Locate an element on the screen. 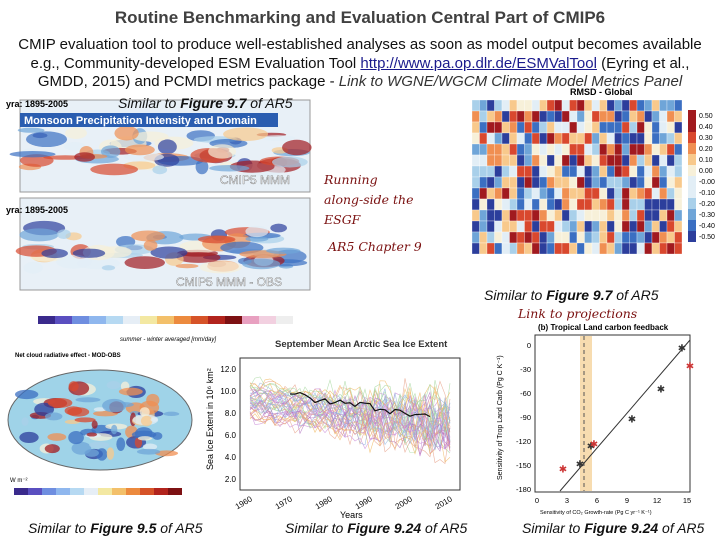  fit-line is located at coordinates (625, 415).